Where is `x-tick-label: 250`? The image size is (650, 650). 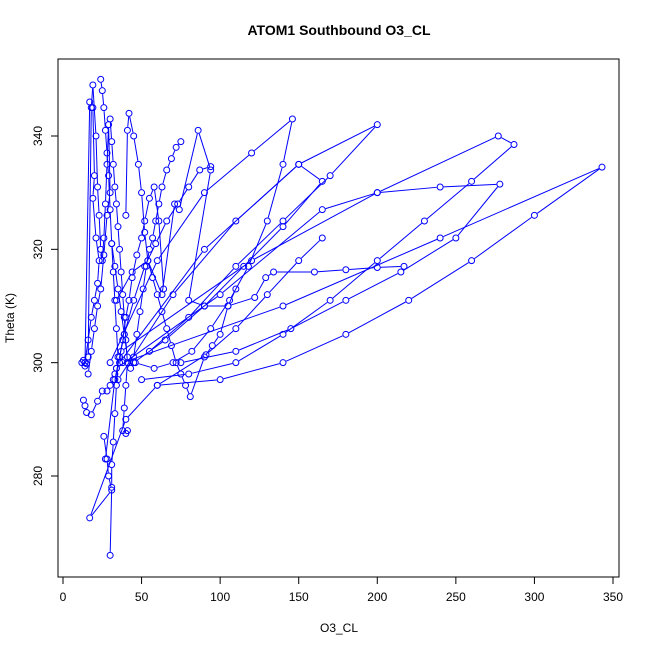 x-tick-label: 250 is located at coordinates (456, 597).